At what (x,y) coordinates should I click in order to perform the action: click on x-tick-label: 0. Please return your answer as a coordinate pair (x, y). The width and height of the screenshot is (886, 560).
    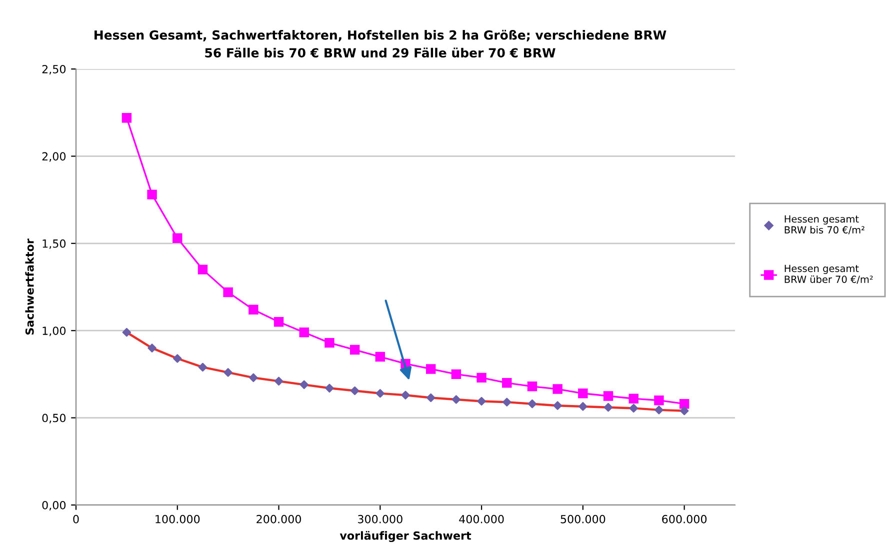
    Looking at the image, I should click on (76, 519).